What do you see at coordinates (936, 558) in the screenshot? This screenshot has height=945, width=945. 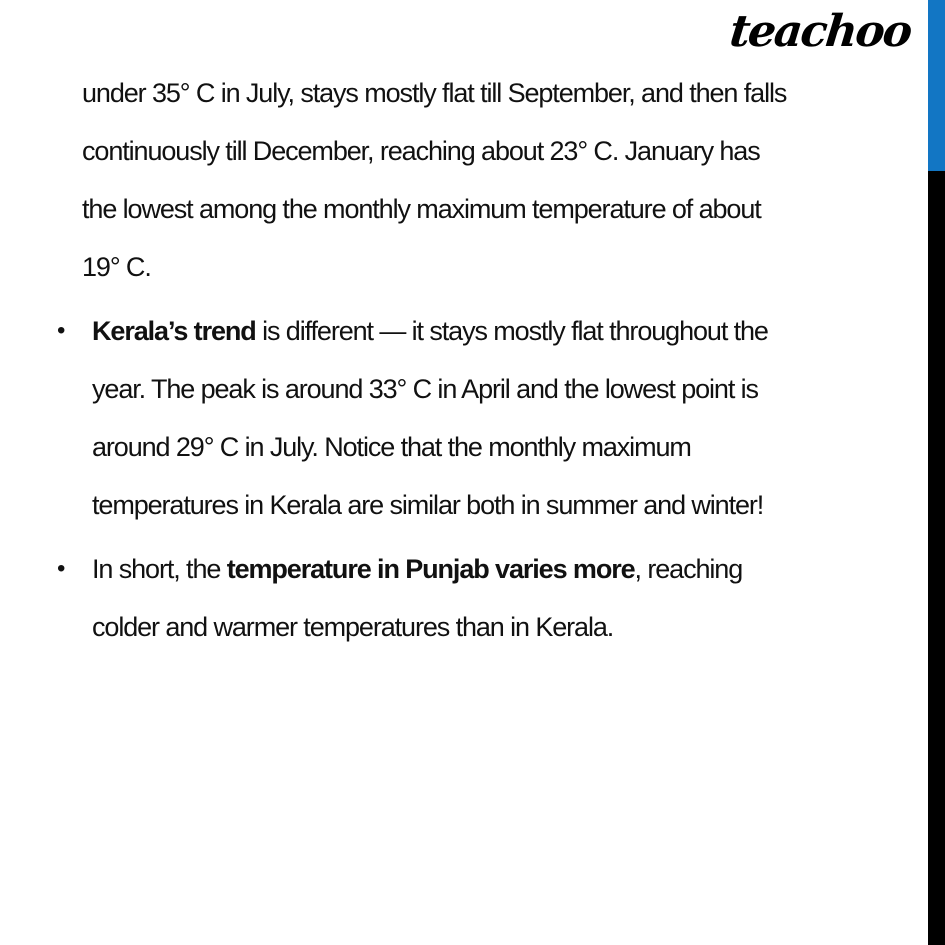 I see `accent-bar-black` at bounding box center [936, 558].